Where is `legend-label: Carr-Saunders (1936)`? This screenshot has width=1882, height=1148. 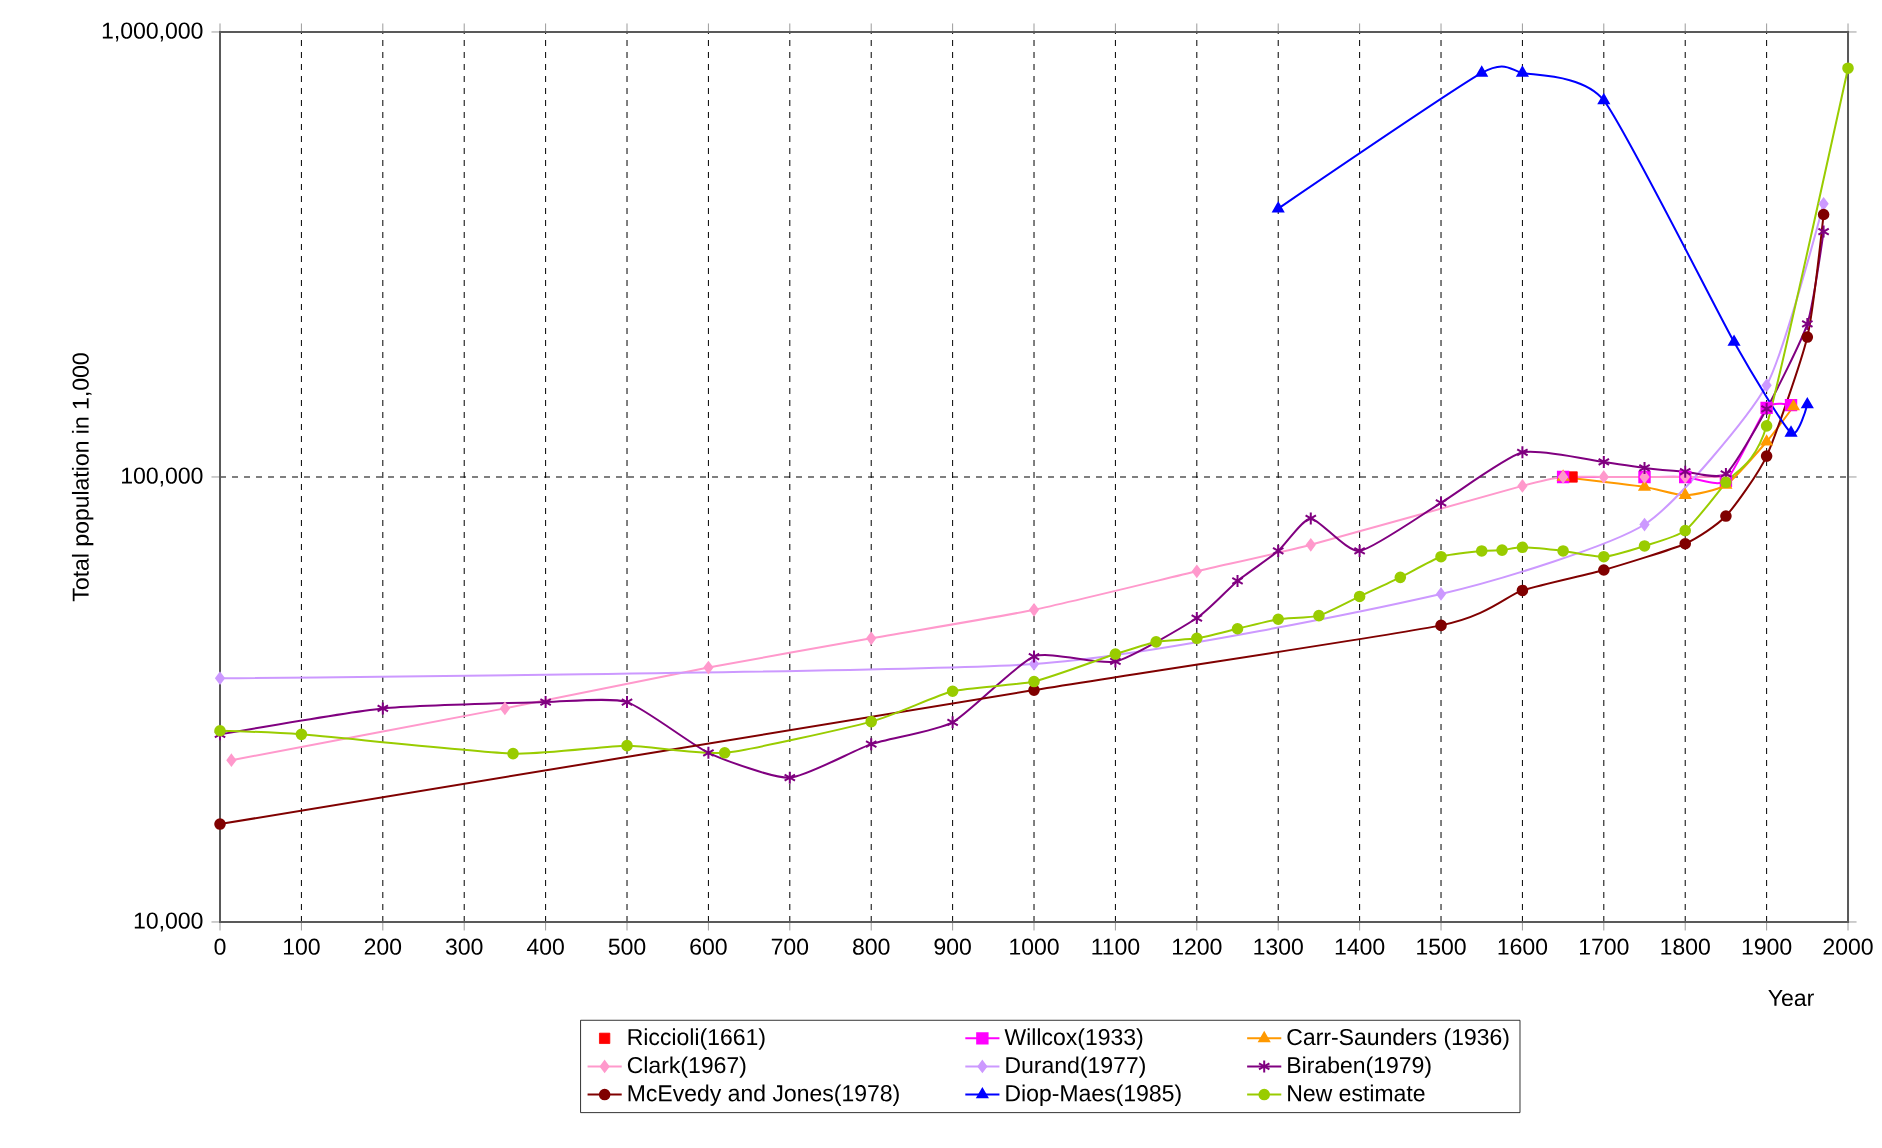 legend-label: Carr-Saunders (1936) is located at coordinates (1398, 1039).